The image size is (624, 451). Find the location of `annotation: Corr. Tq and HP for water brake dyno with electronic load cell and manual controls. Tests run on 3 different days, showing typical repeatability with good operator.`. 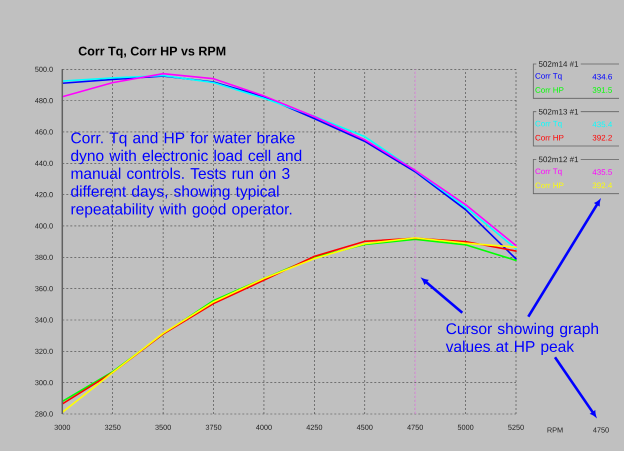

annotation: Corr. Tq and HP for water brake dyno with electronic load cell and manual controls. Tests run on 3 different days, showing typical repeatability with good operator. is located at coordinates (186, 175).